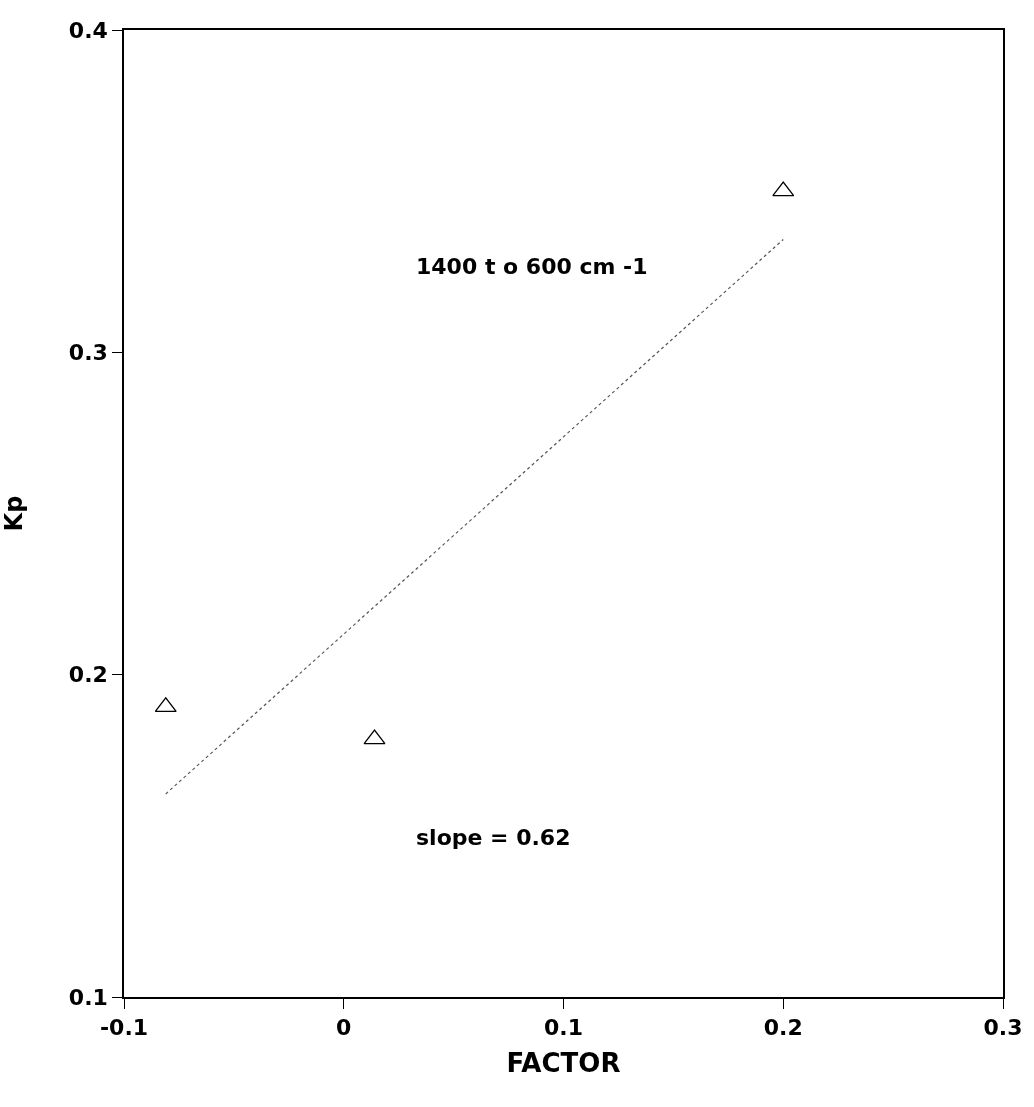 The image size is (1034, 1107). What do you see at coordinates (124, 1028) in the screenshot?
I see `x-tick-label: -0.1` at bounding box center [124, 1028].